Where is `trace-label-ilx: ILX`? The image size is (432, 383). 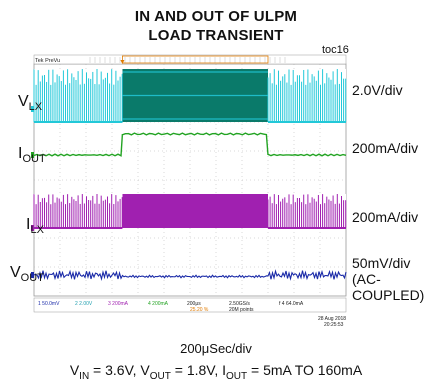 trace-label-ilx: ILX is located at coordinates (35, 226).